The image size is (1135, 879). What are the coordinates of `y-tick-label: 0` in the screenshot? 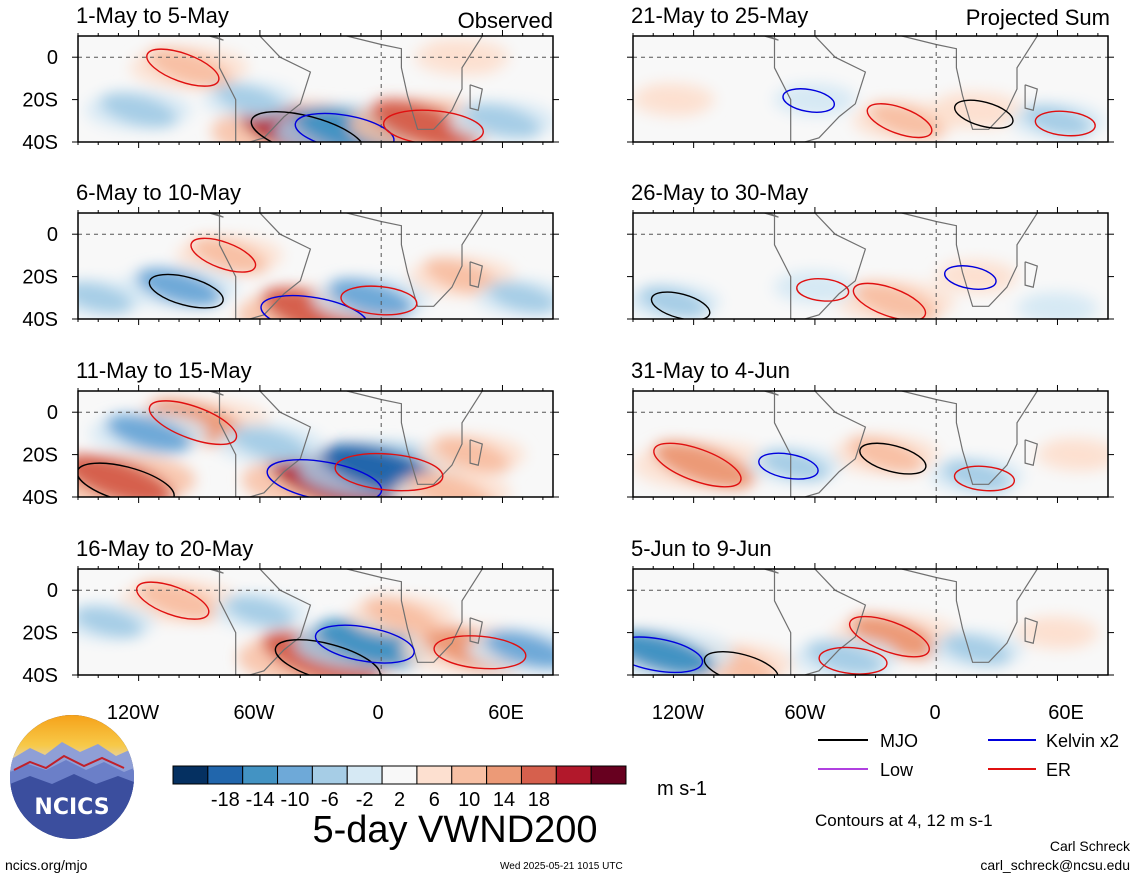 It's located at (52, 58).